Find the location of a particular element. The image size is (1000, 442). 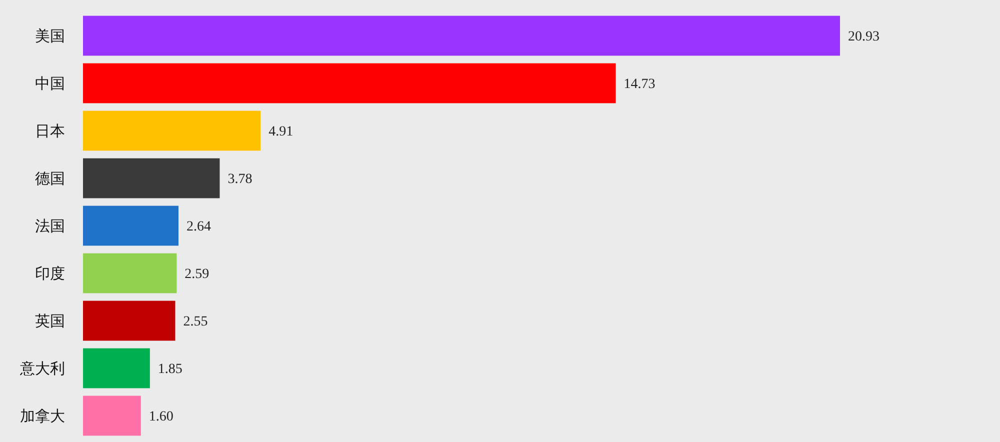

y-tick-label: 美国 is located at coordinates (50, 36).